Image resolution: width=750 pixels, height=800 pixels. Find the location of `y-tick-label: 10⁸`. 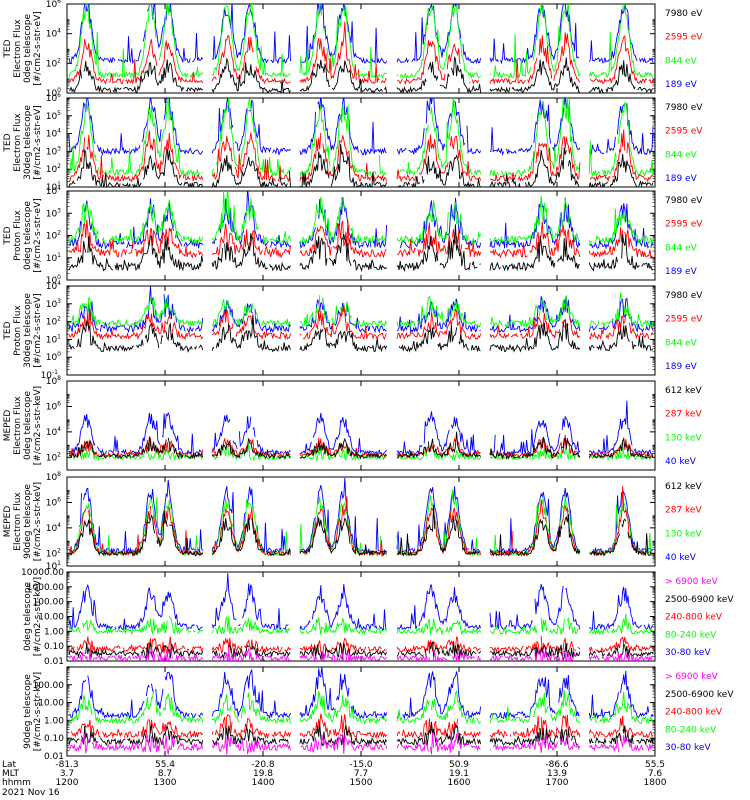

y-tick-label: 10⁸ is located at coordinates (53, 381).